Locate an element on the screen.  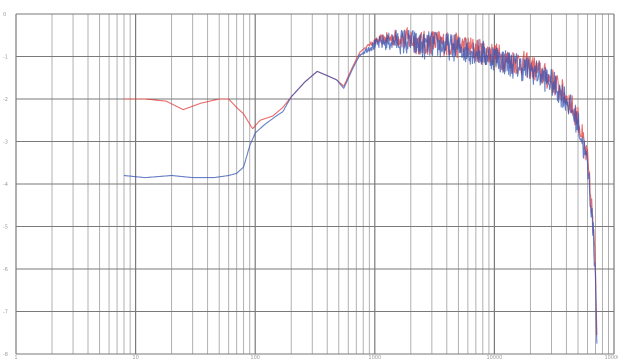
x-tick-label: 1000 is located at coordinates (374, 357).